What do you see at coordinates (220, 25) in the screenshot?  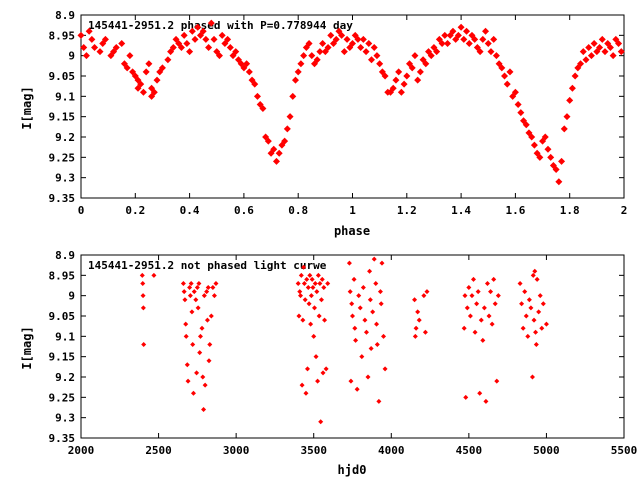 I see `chart-title-phased: 145441-2951.2 phased with P=0.778944 day` at bounding box center [220, 25].